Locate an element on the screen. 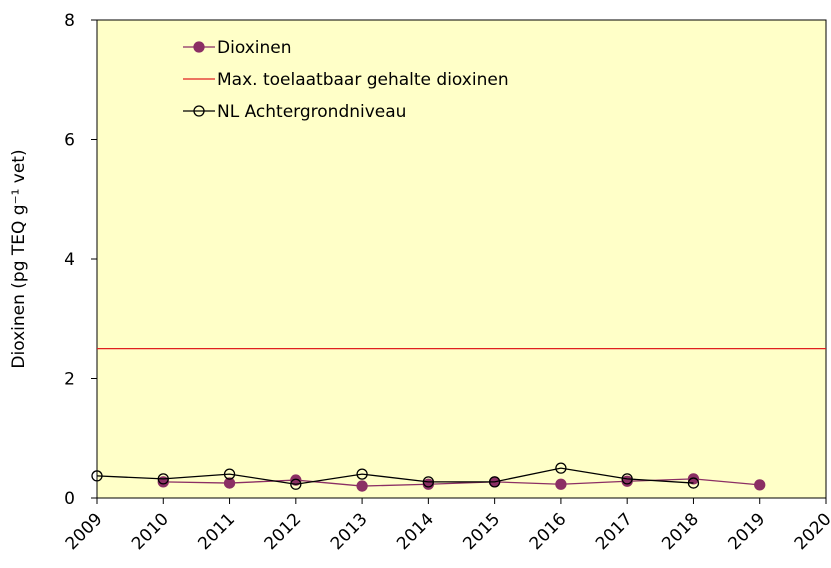 This screenshot has width=831, height=568. x-tick-label: 2012 is located at coordinates (283, 531).